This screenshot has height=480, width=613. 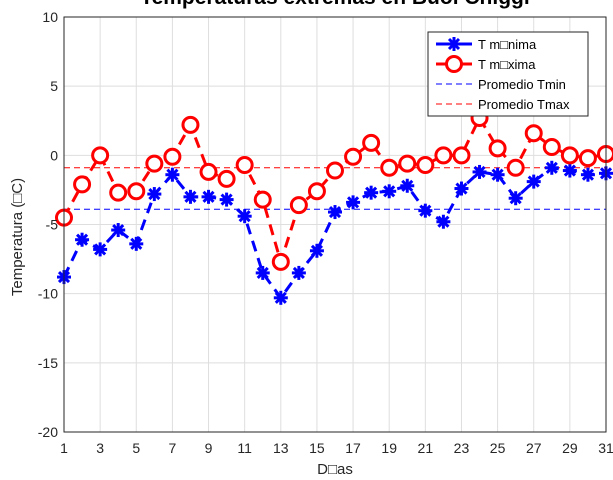 I want to click on legend-label: Promedio Tmax, so click(x=524, y=104).